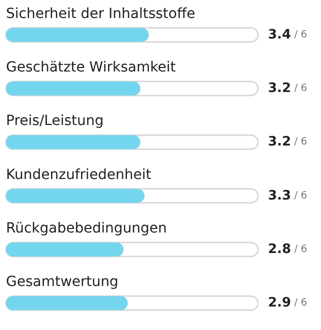  Describe the element at coordinates (280, 303) in the screenshot. I see `data-label: 2.9` at that location.